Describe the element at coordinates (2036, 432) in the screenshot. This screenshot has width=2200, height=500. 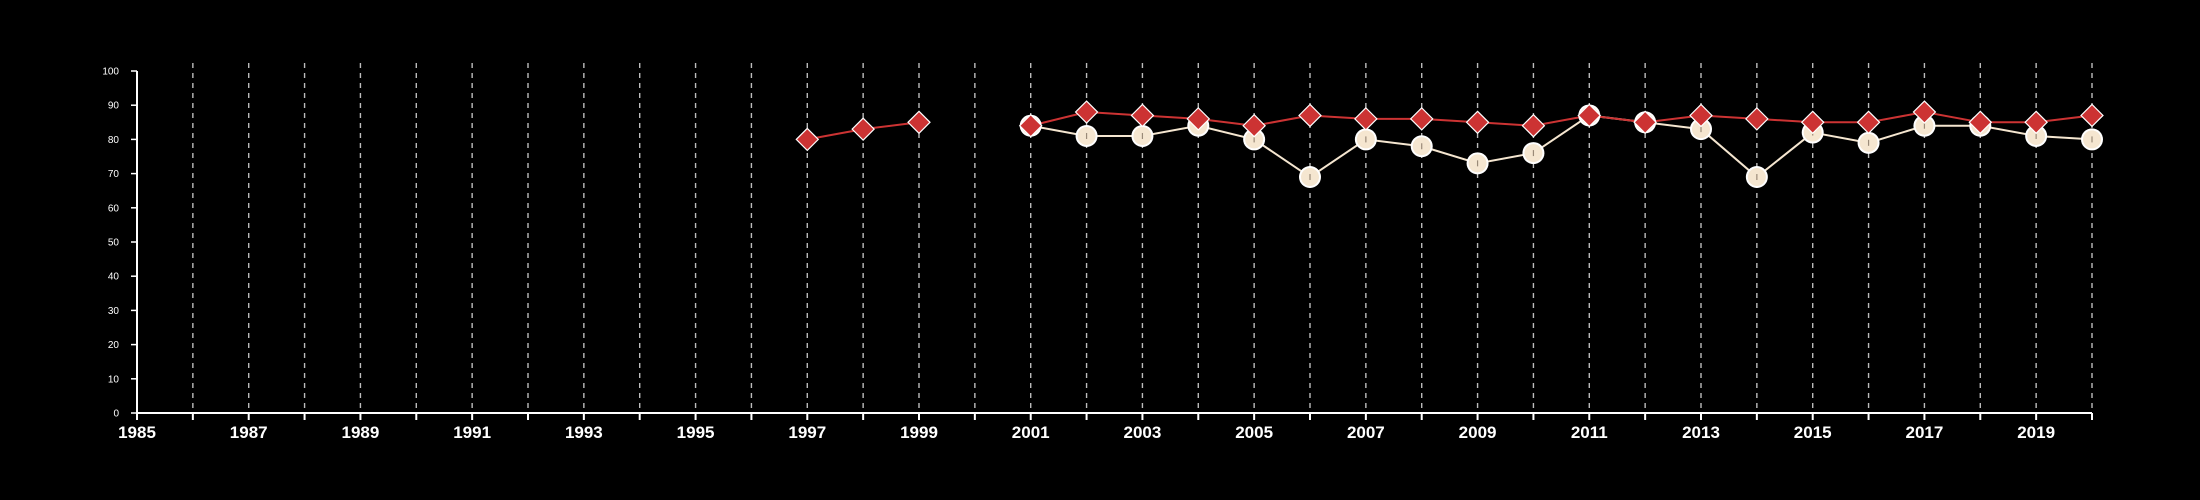
I see `x-tick-label-2019: 2019` at that location.